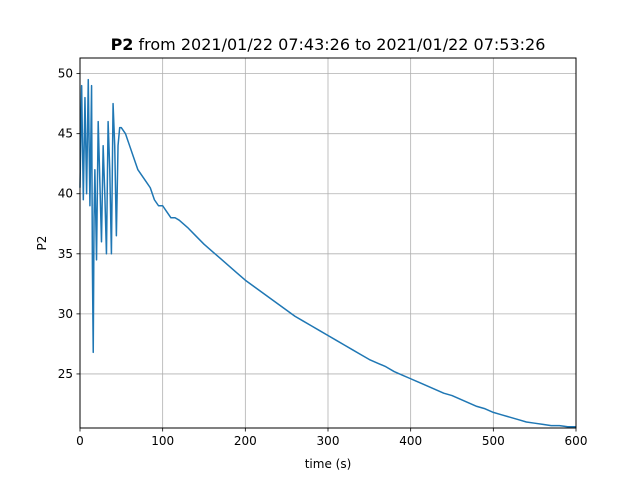  What do you see at coordinates (65, 194) in the screenshot?
I see `y-tick-label: 40` at bounding box center [65, 194].